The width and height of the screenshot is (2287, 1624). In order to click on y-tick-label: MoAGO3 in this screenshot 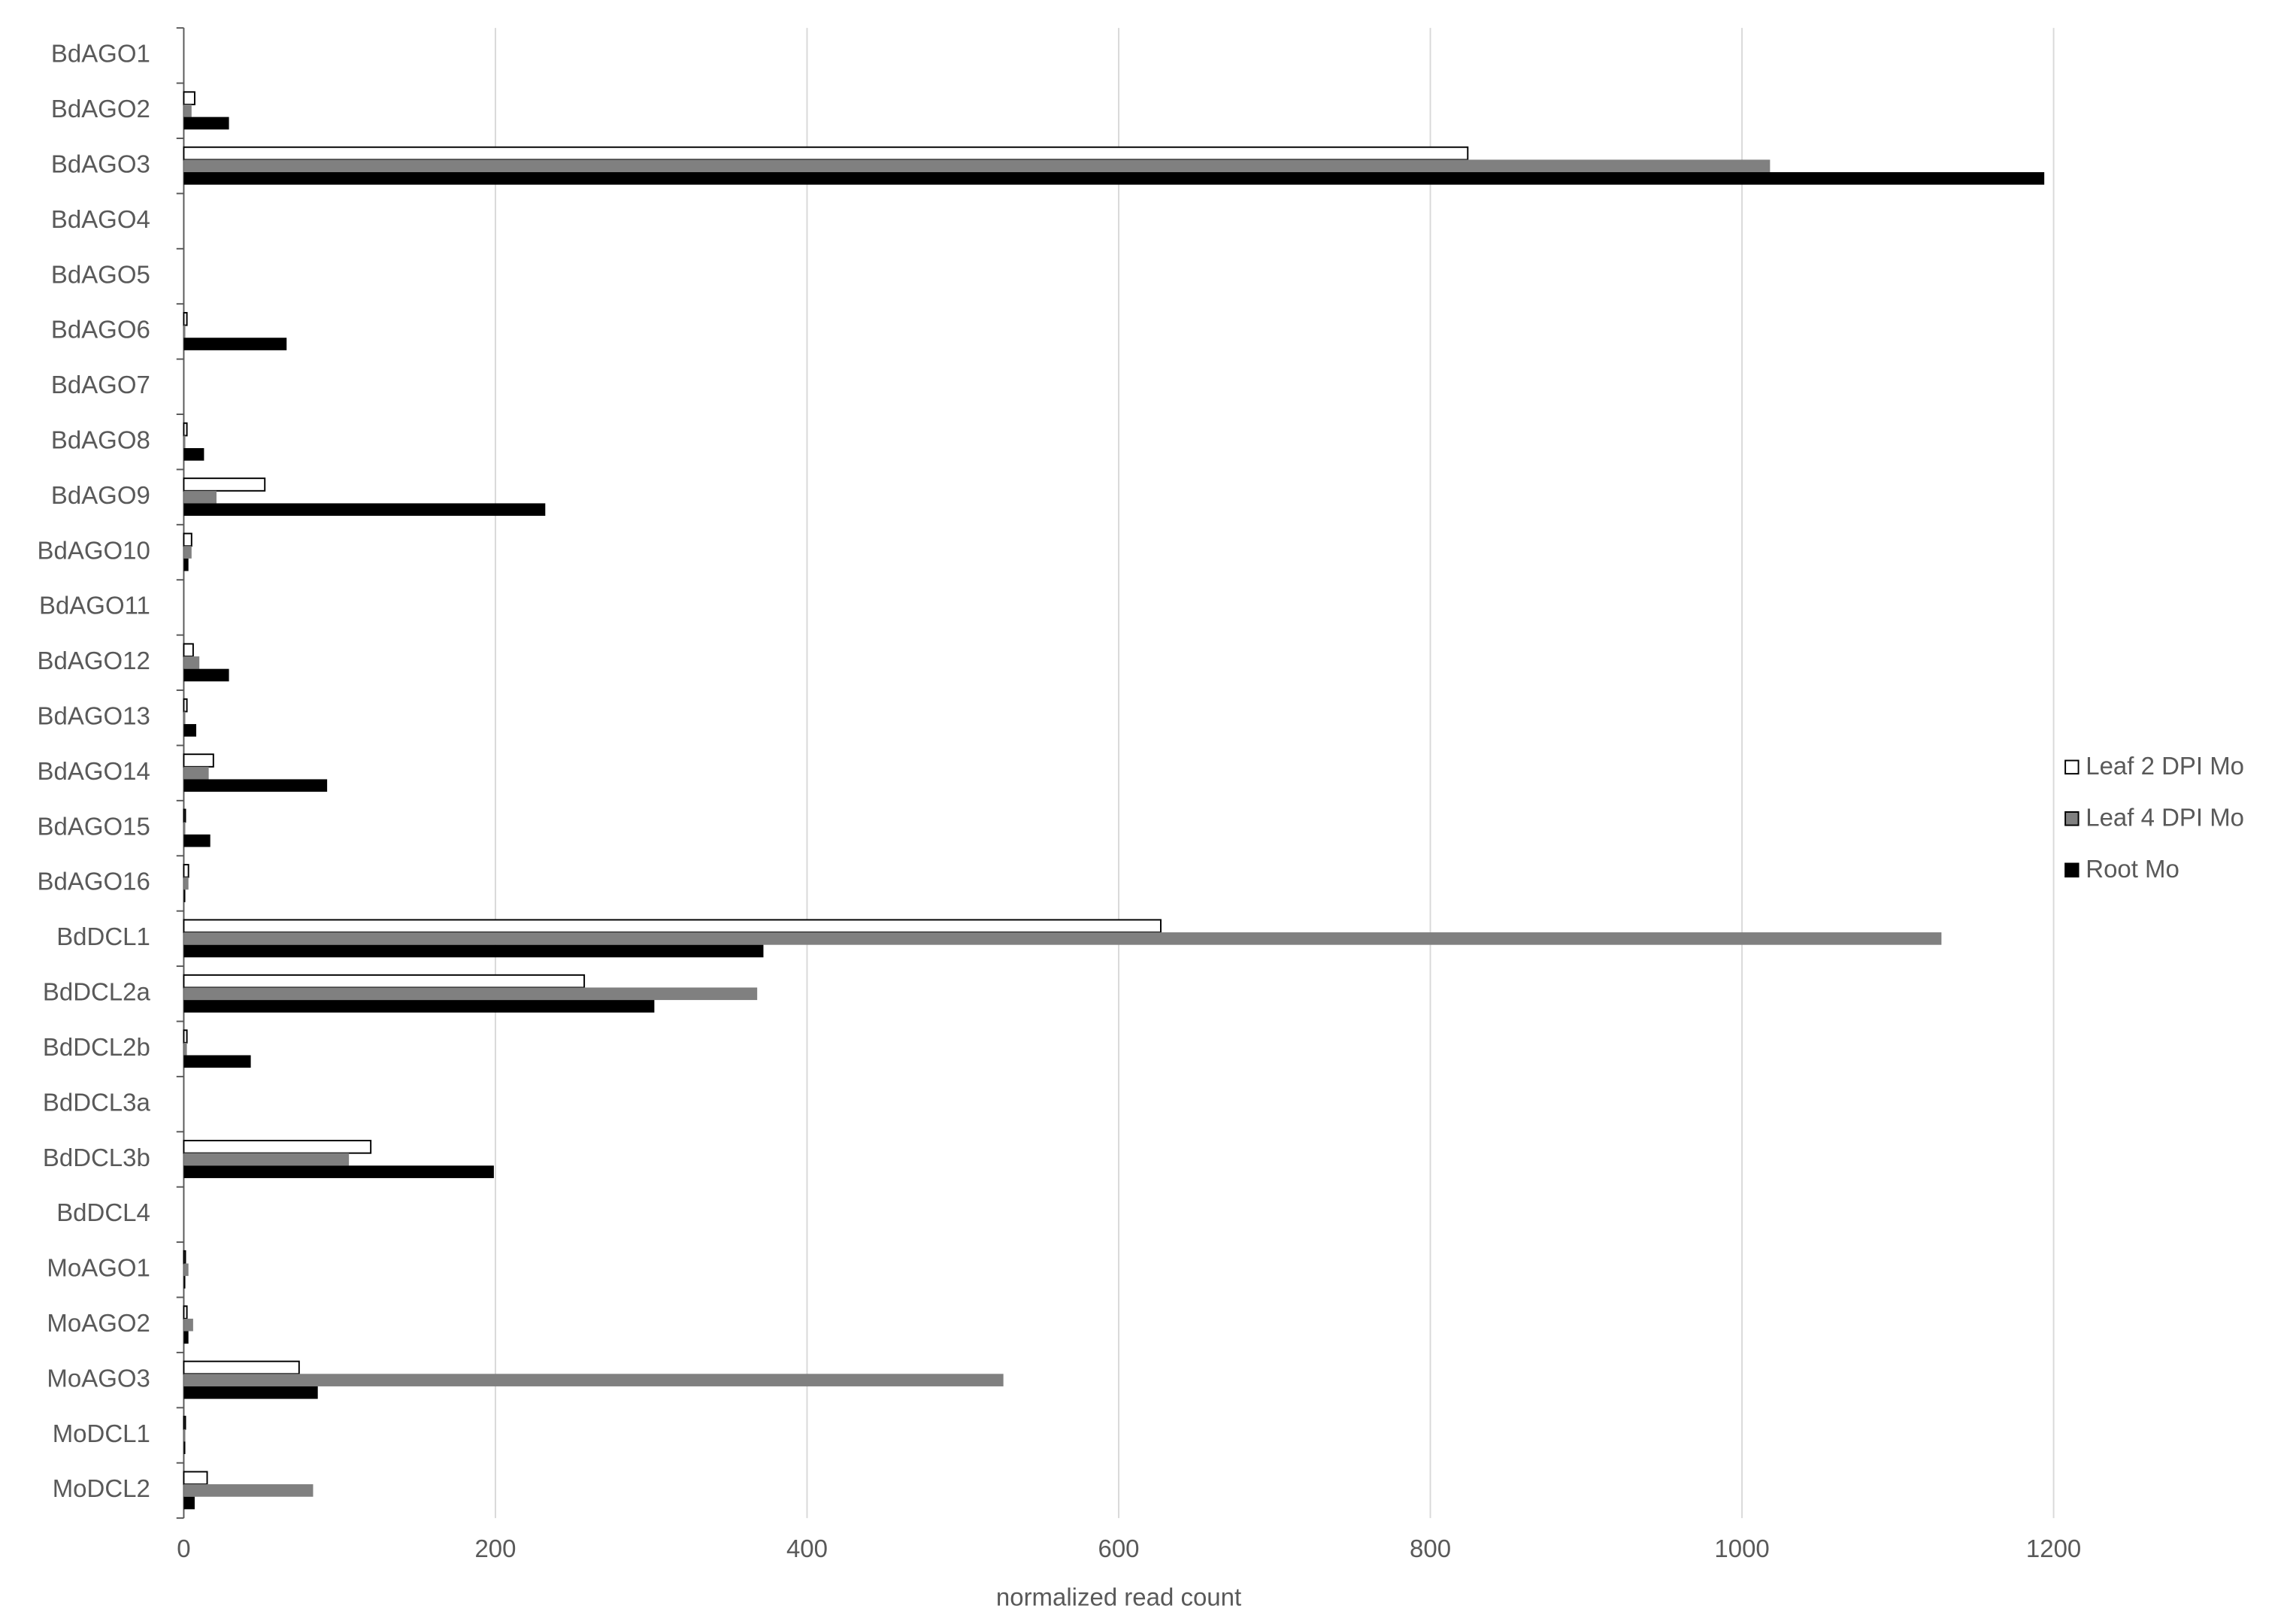, I will do `click(98, 1378)`.